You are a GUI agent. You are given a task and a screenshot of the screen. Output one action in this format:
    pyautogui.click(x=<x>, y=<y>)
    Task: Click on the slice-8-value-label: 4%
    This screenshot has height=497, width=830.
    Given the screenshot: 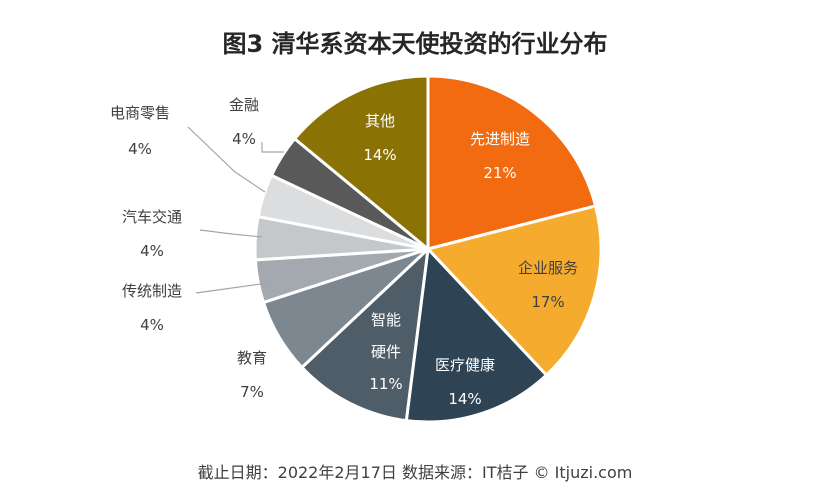 What is the action you would take?
    pyautogui.click(x=140, y=149)
    